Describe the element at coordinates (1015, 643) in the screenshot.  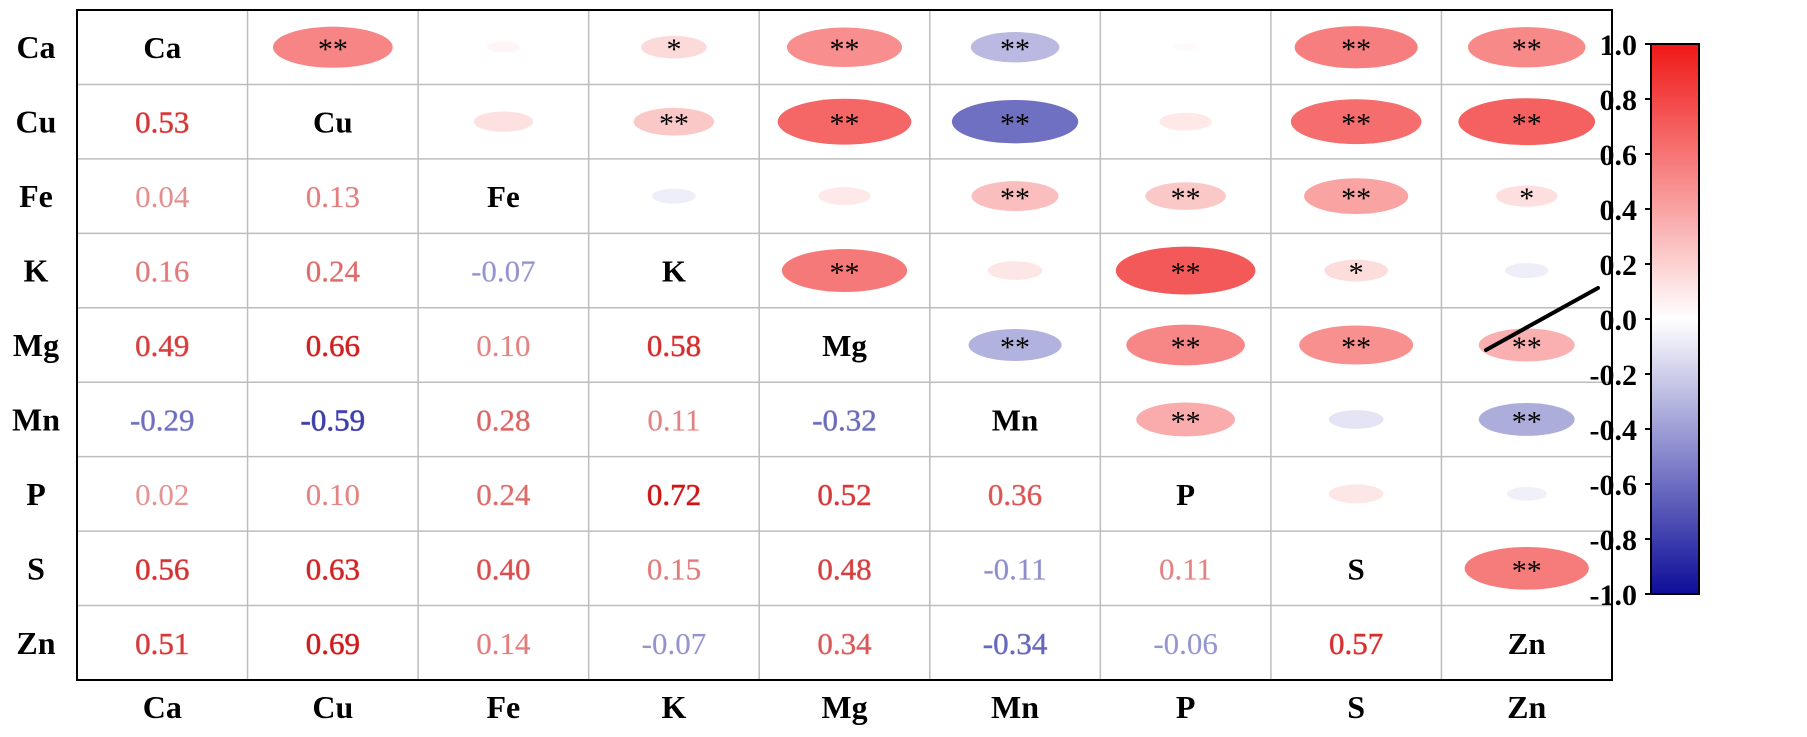
I see `correlation-value: -0.34` at that location.